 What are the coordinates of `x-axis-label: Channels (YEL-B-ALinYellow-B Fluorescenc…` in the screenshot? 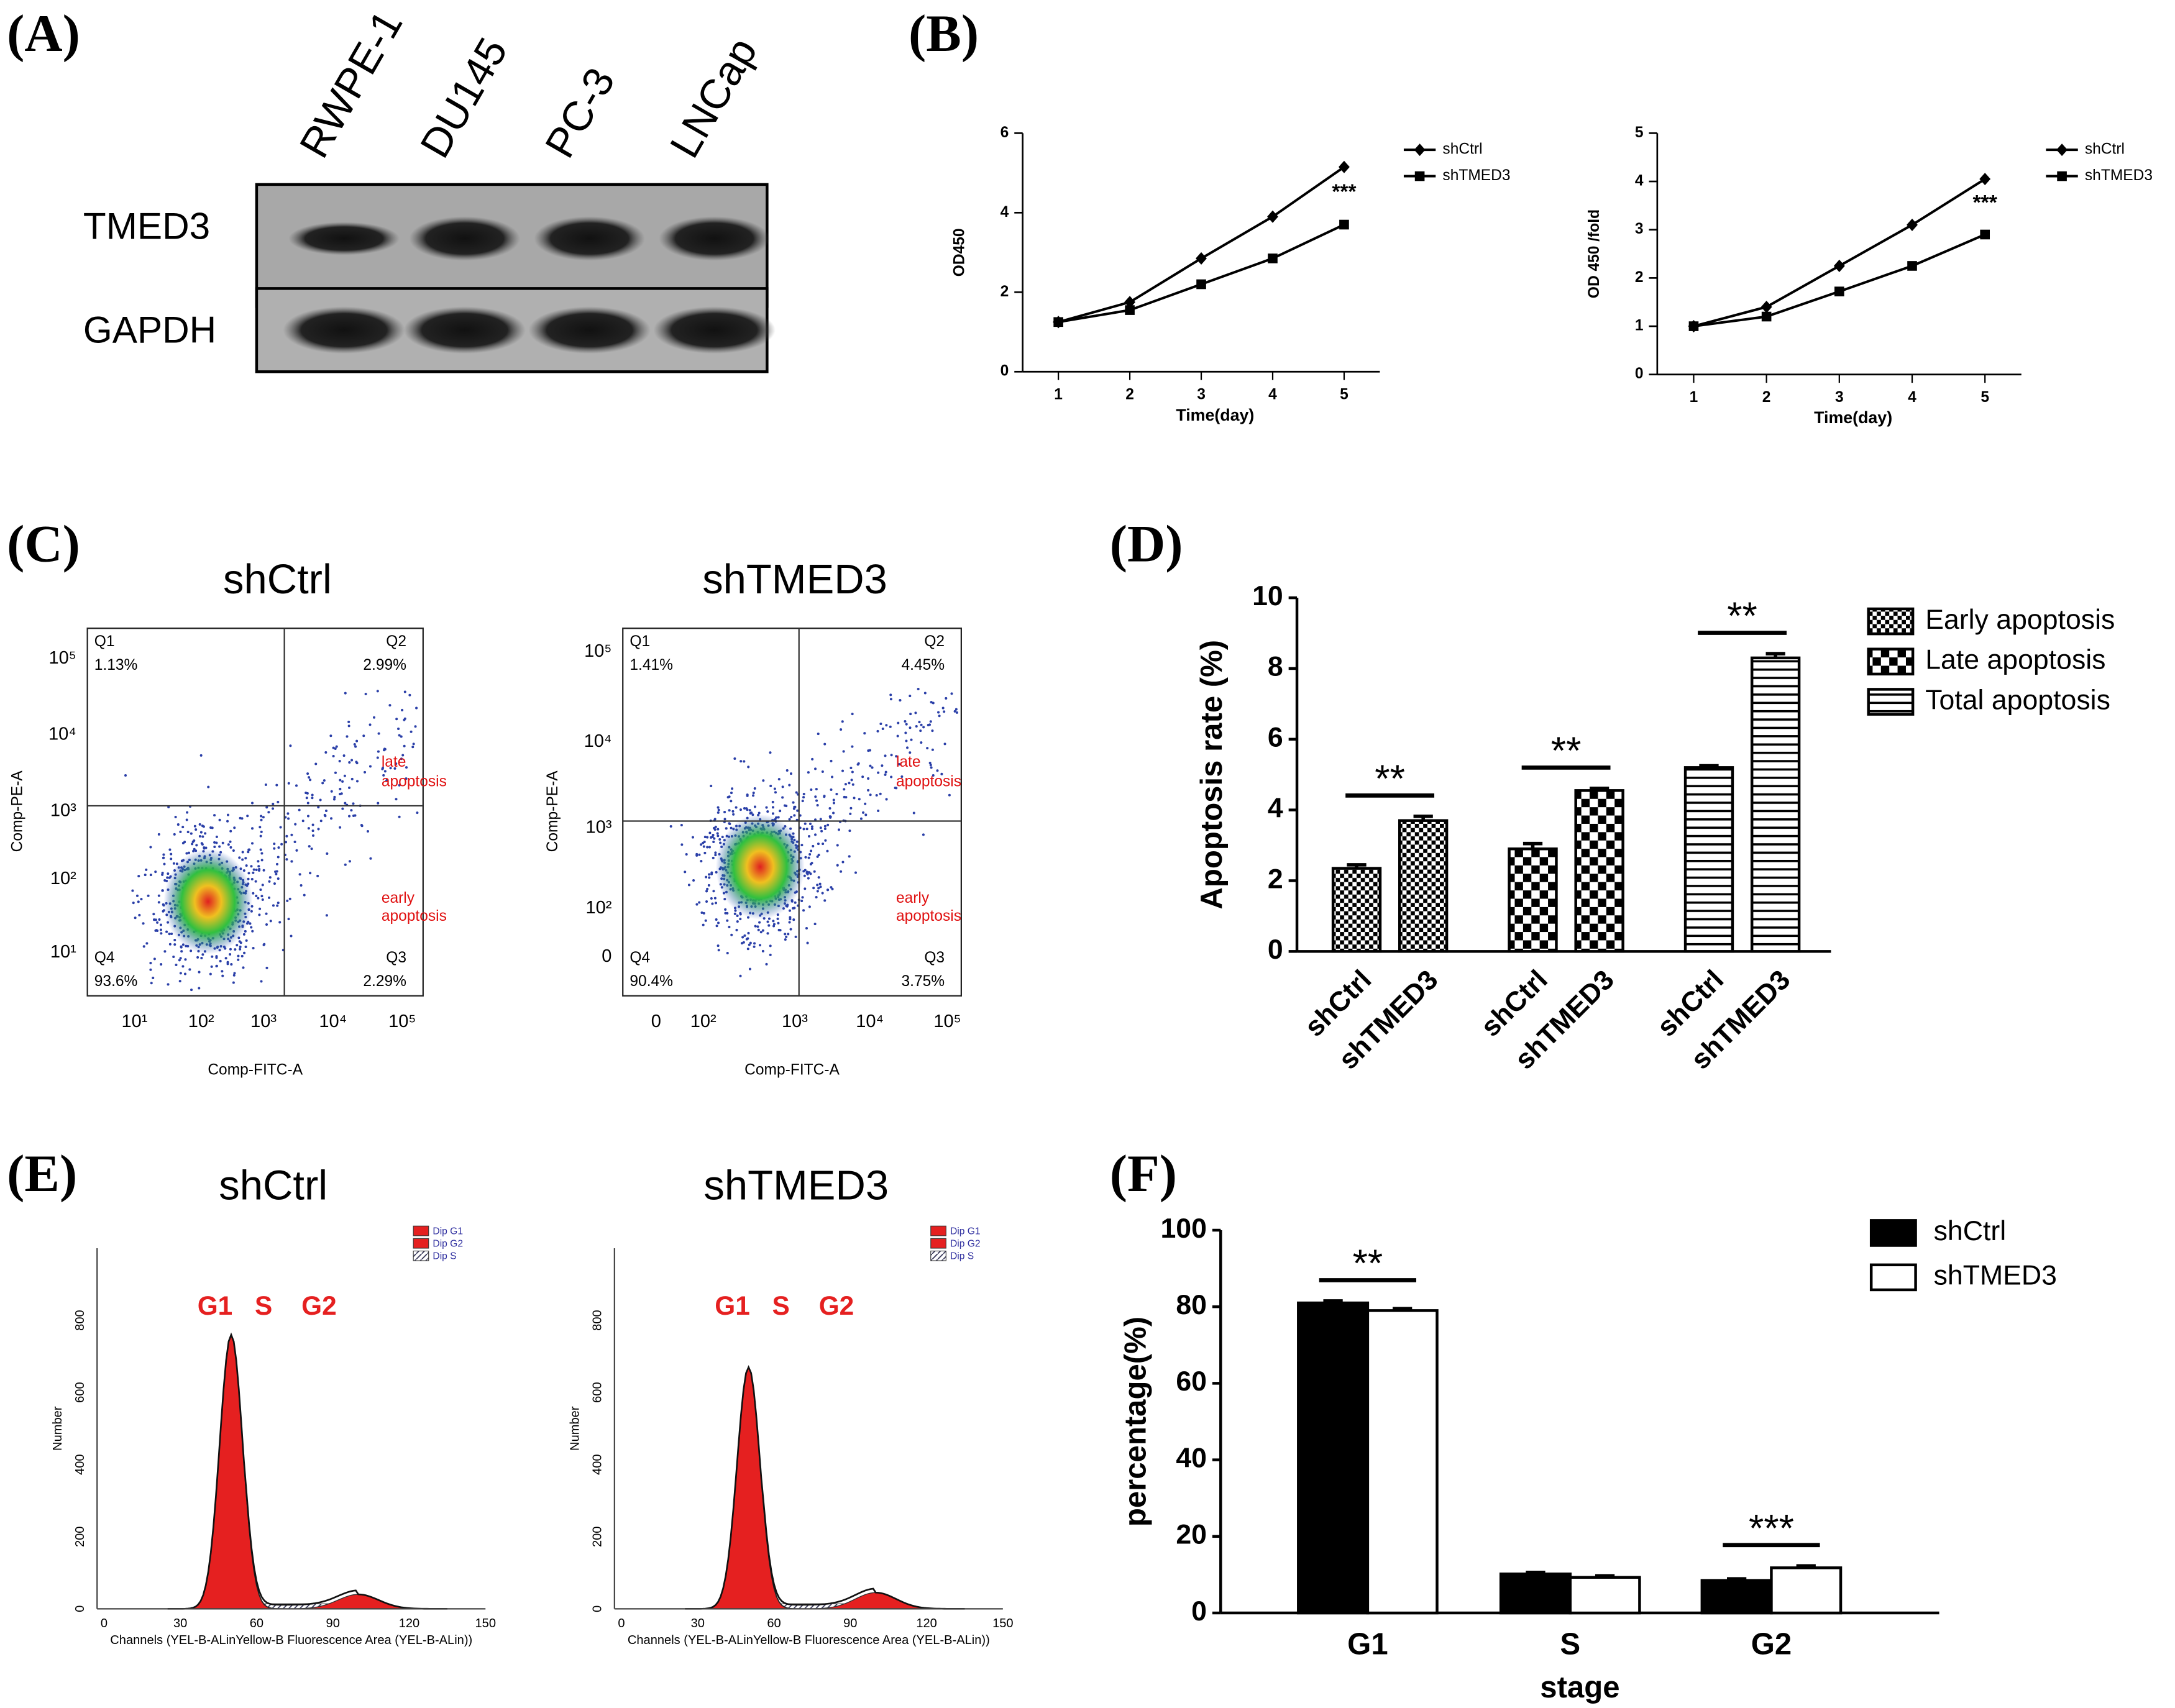 It's located at (809, 1640).